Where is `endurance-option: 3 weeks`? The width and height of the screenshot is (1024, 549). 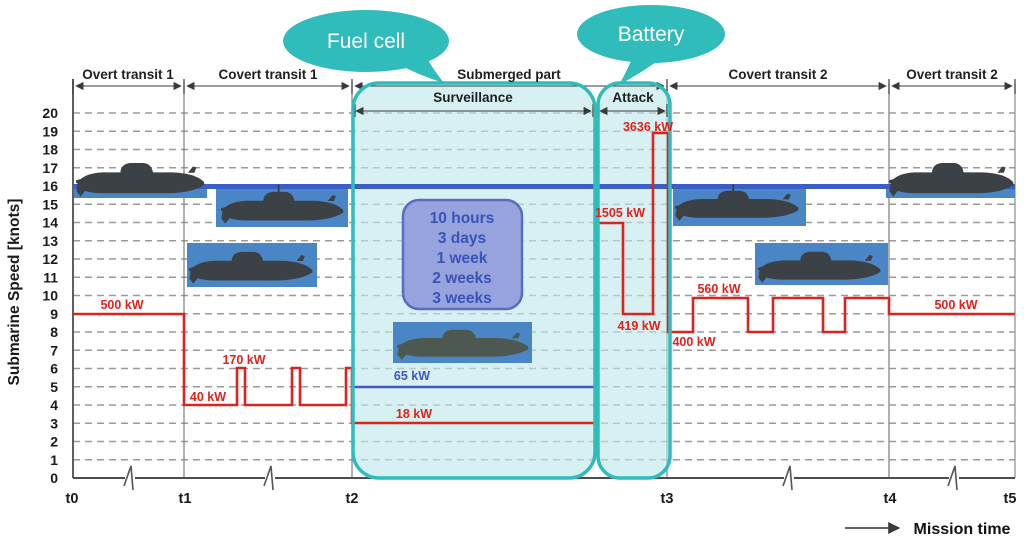
endurance-option: 3 weeks is located at coordinates (461, 298).